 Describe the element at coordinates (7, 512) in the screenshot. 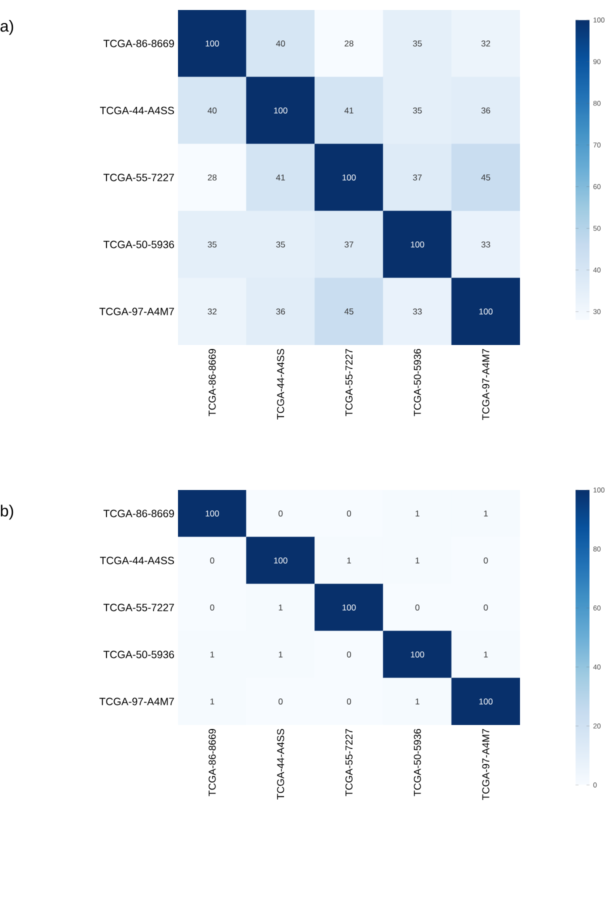

I see `text: b)` at that location.